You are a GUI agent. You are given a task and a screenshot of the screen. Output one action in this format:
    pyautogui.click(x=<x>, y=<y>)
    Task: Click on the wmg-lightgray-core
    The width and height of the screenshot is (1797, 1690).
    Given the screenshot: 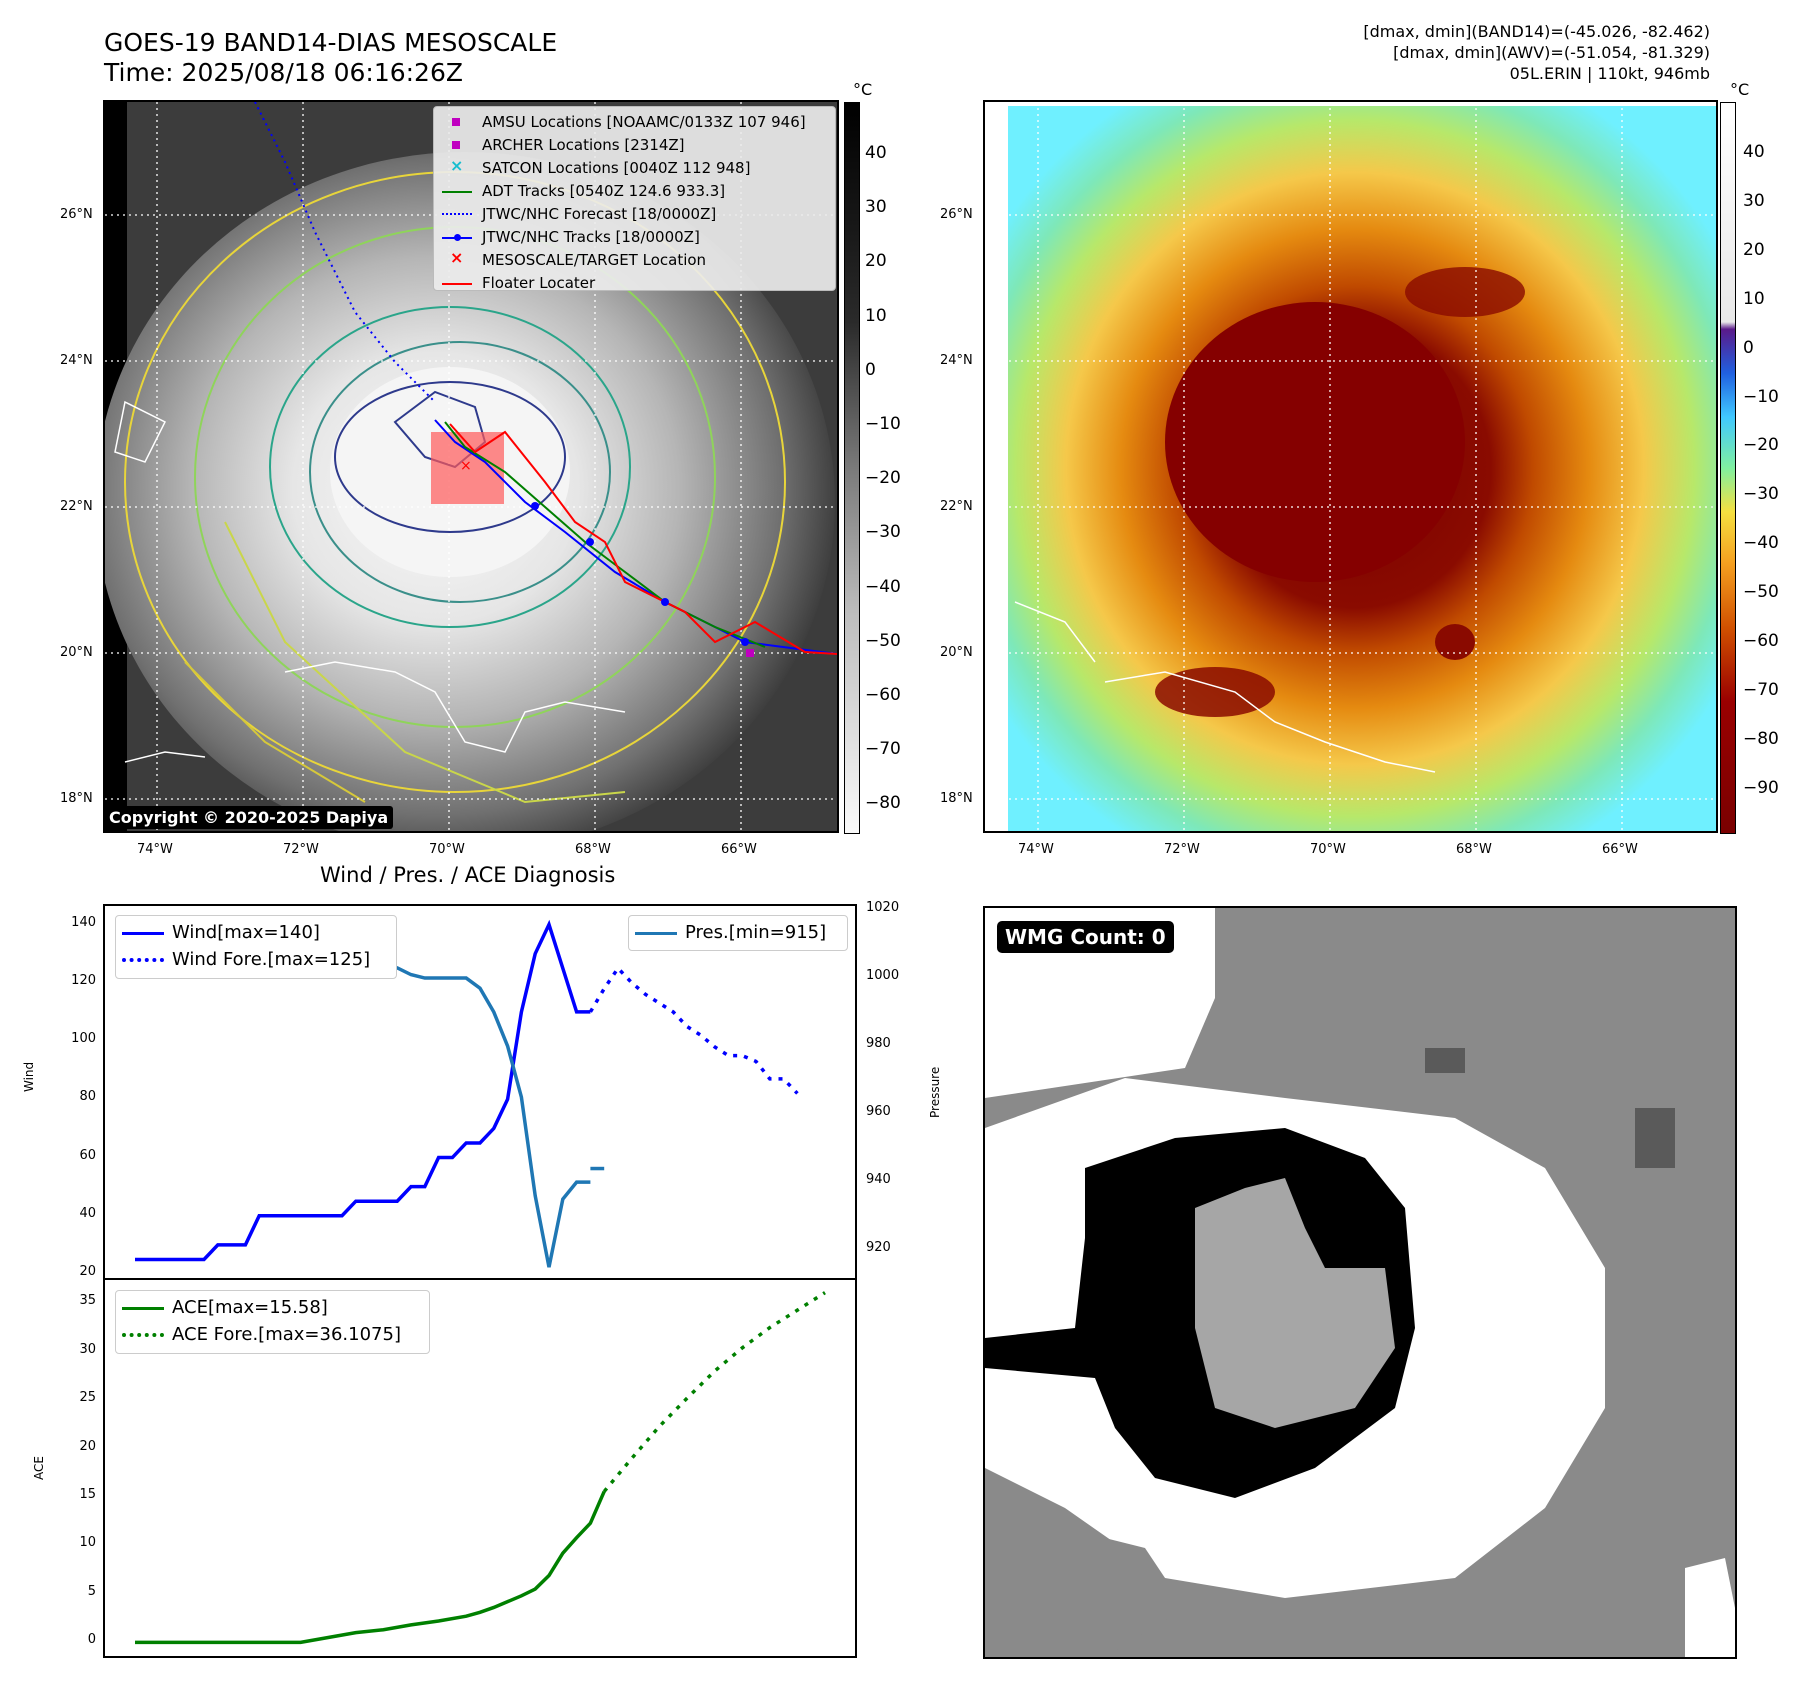 What is the action you would take?
    pyautogui.click(x=1295, y=1303)
    